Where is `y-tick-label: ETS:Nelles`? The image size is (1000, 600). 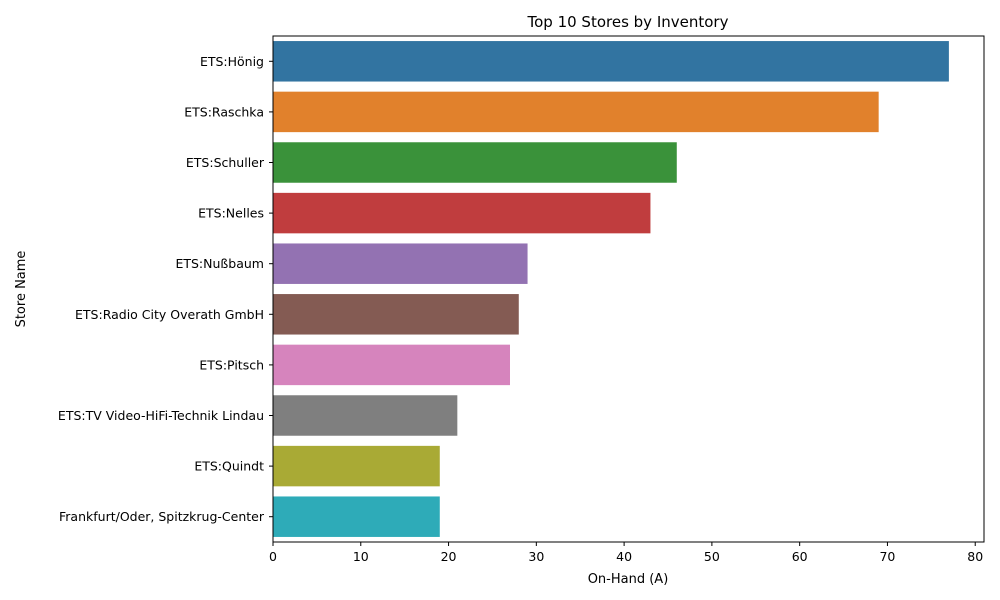
y-tick-label: ETS:Nelles is located at coordinates (231, 213).